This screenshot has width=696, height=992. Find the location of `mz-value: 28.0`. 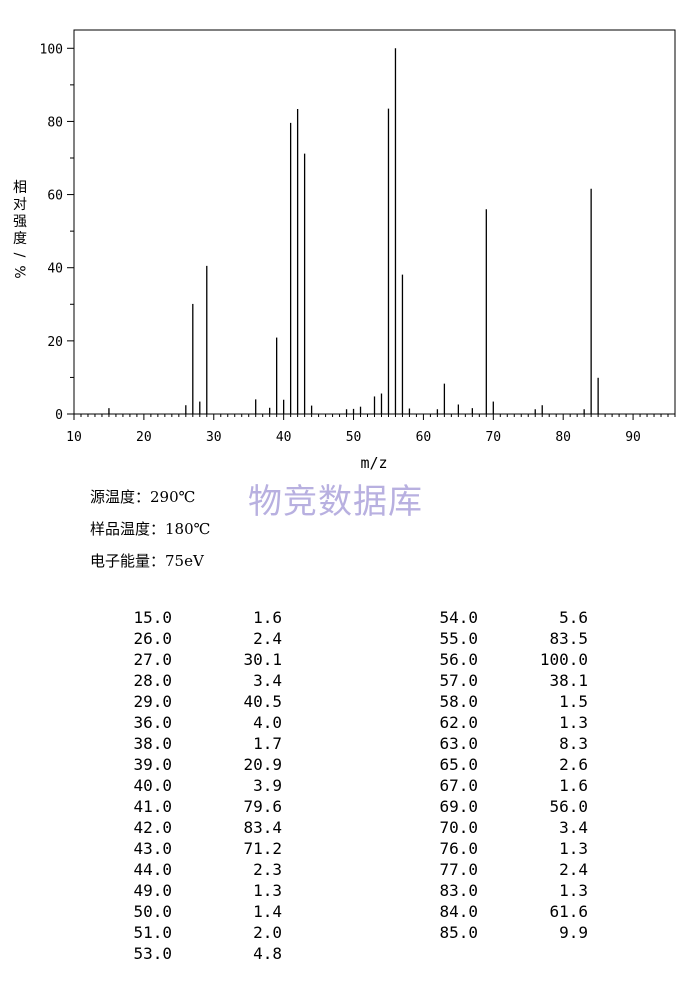

mz-value: 28.0 is located at coordinates (152, 680).